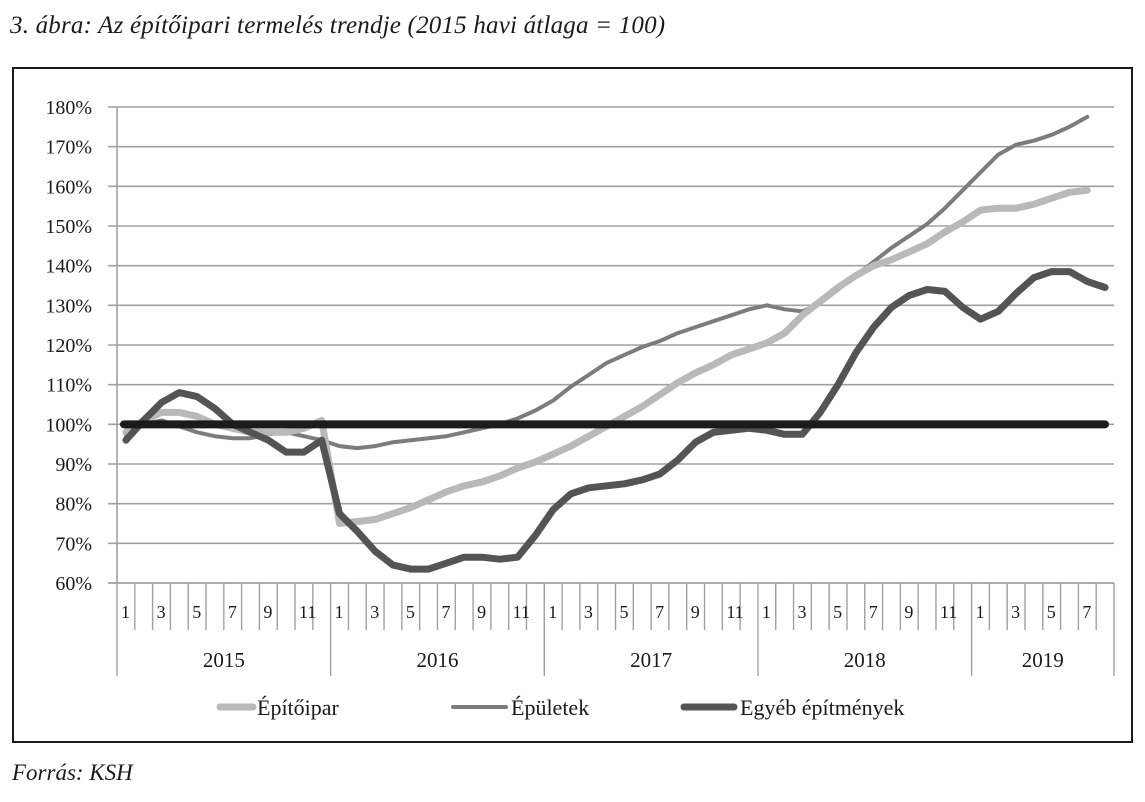 This screenshot has width=1145, height=802. What do you see at coordinates (68, 425) in the screenshot?
I see `y-tick-label: 100%` at bounding box center [68, 425].